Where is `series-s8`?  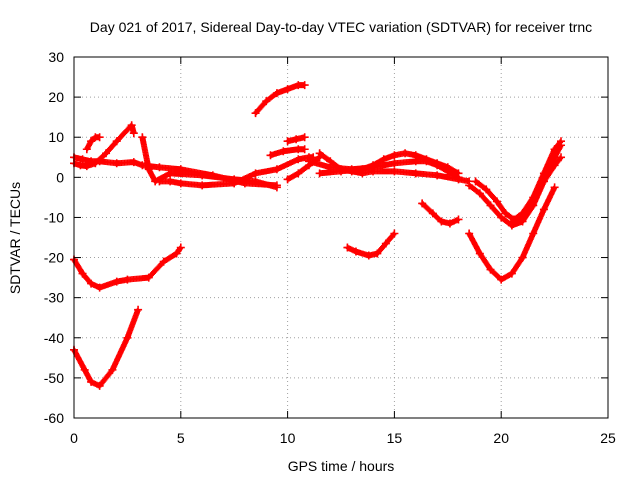
series-s8 is located at coordinates (280, 99).